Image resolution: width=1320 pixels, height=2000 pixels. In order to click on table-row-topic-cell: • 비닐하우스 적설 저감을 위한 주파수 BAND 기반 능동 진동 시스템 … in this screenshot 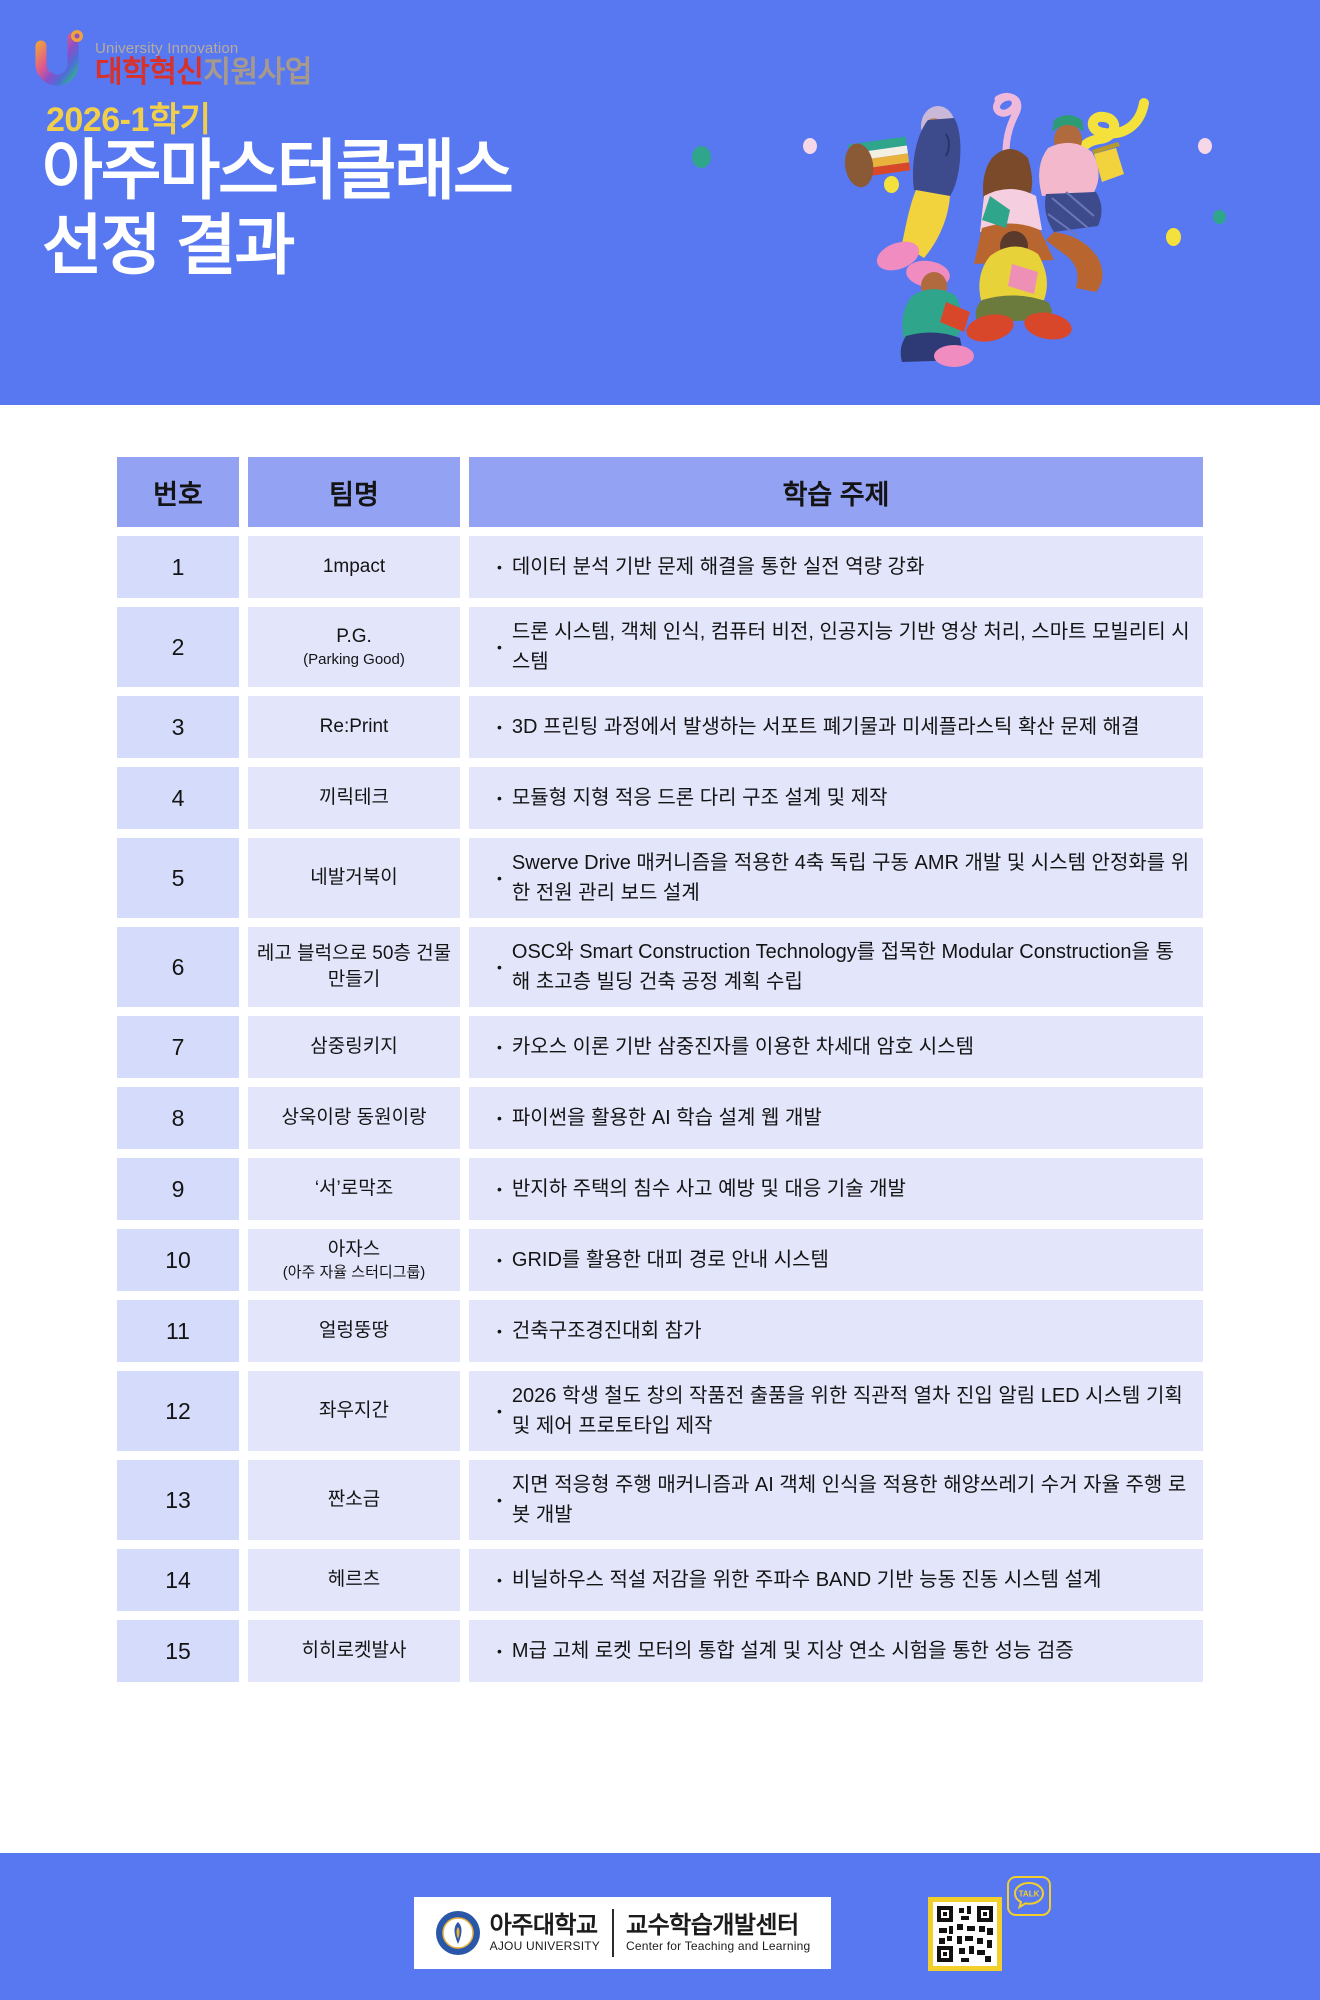, I will do `click(836, 1580)`.